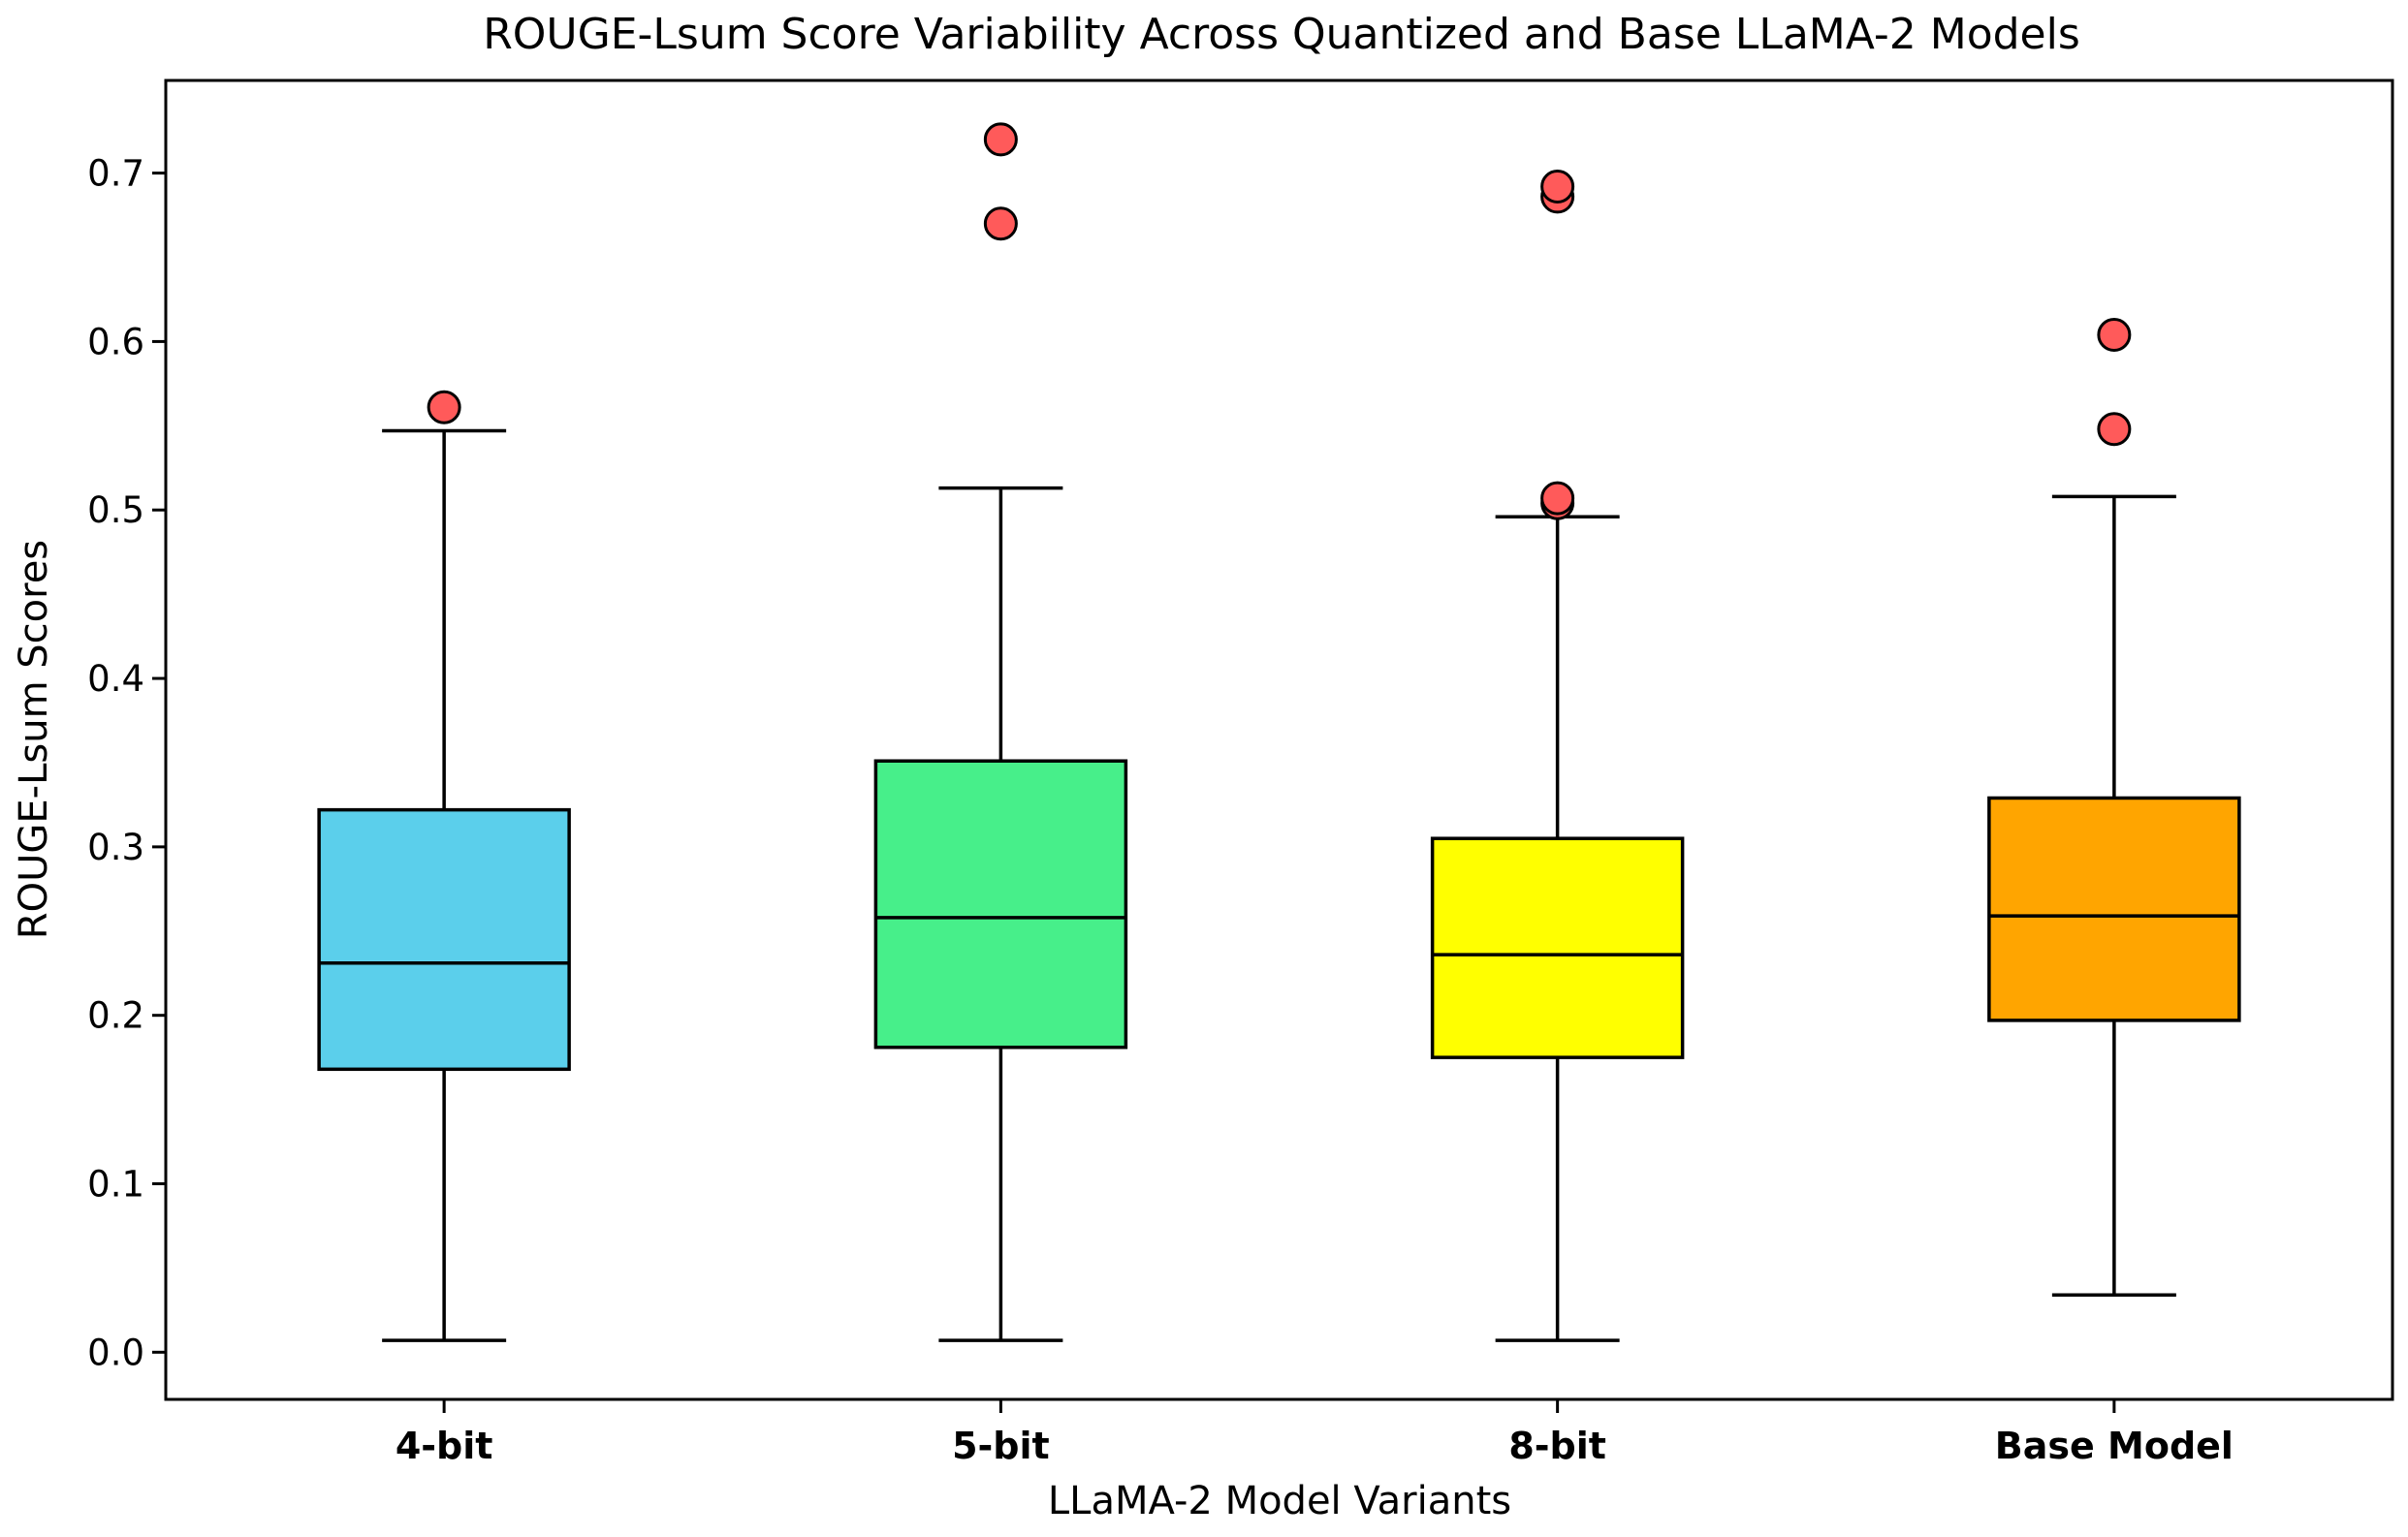  What do you see at coordinates (2114, 1446) in the screenshot?
I see `x-tick-label: Base Model` at bounding box center [2114, 1446].